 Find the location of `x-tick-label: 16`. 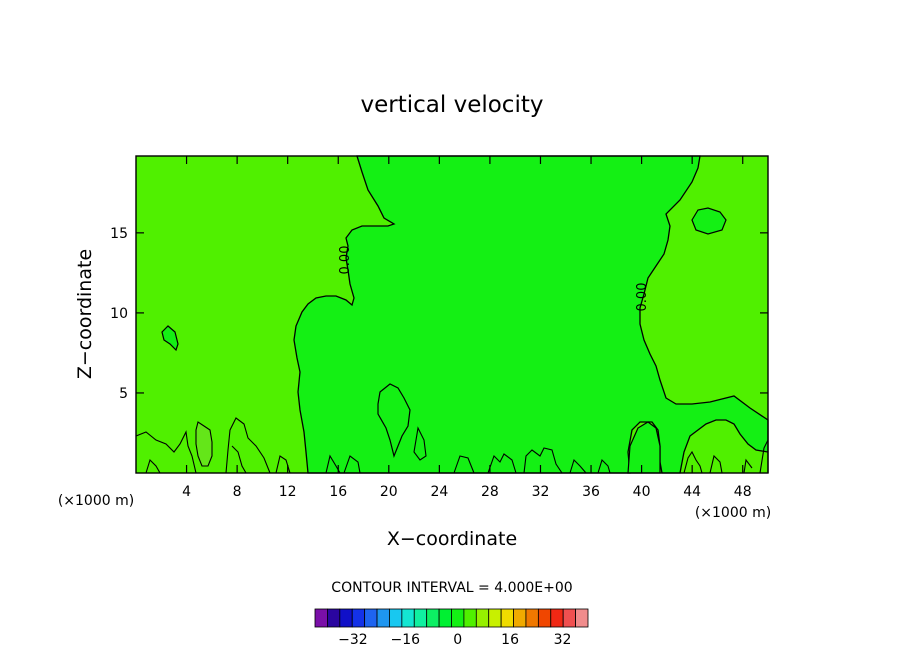

x-tick-label: 16 is located at coordinates (338, 492).